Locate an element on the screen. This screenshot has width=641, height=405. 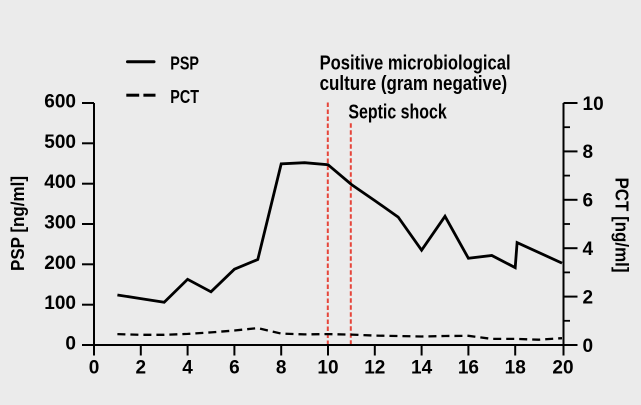
svg-text: 18 is located at coordinates (515, 368).